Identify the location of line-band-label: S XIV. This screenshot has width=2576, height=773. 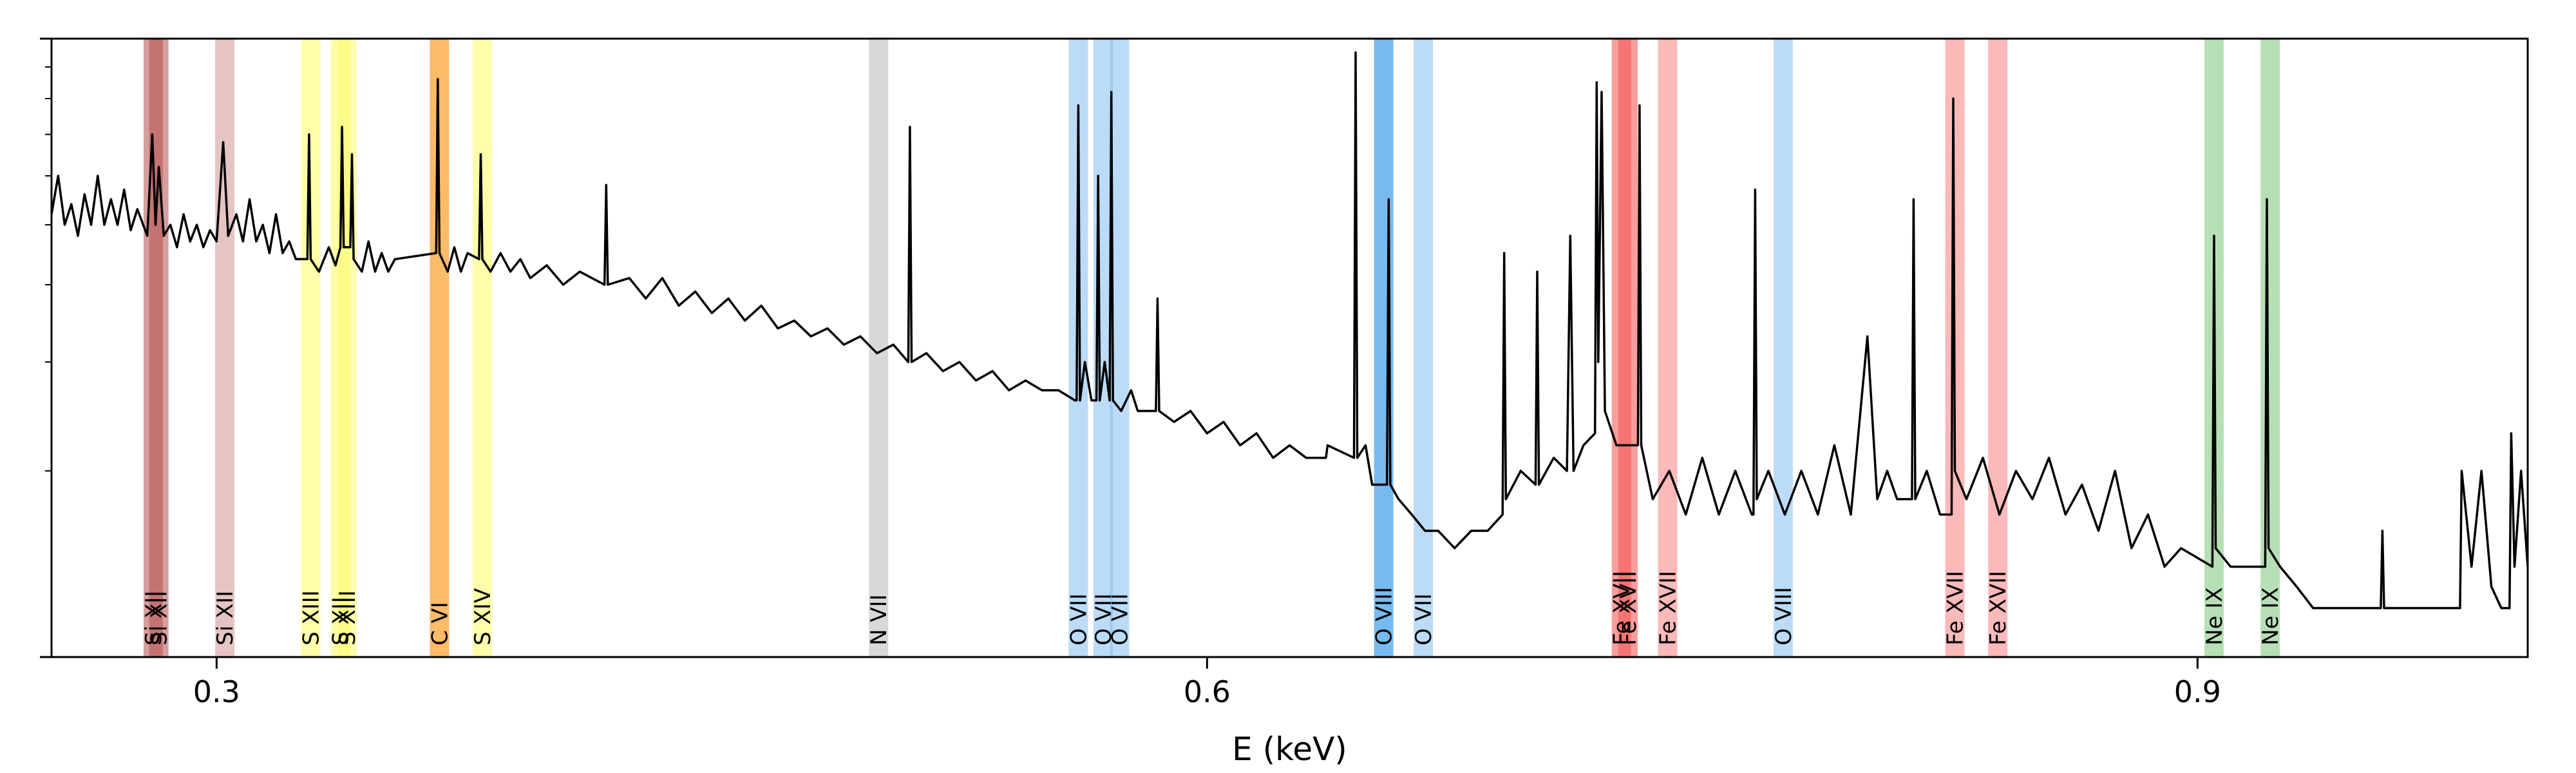
(483, 616).